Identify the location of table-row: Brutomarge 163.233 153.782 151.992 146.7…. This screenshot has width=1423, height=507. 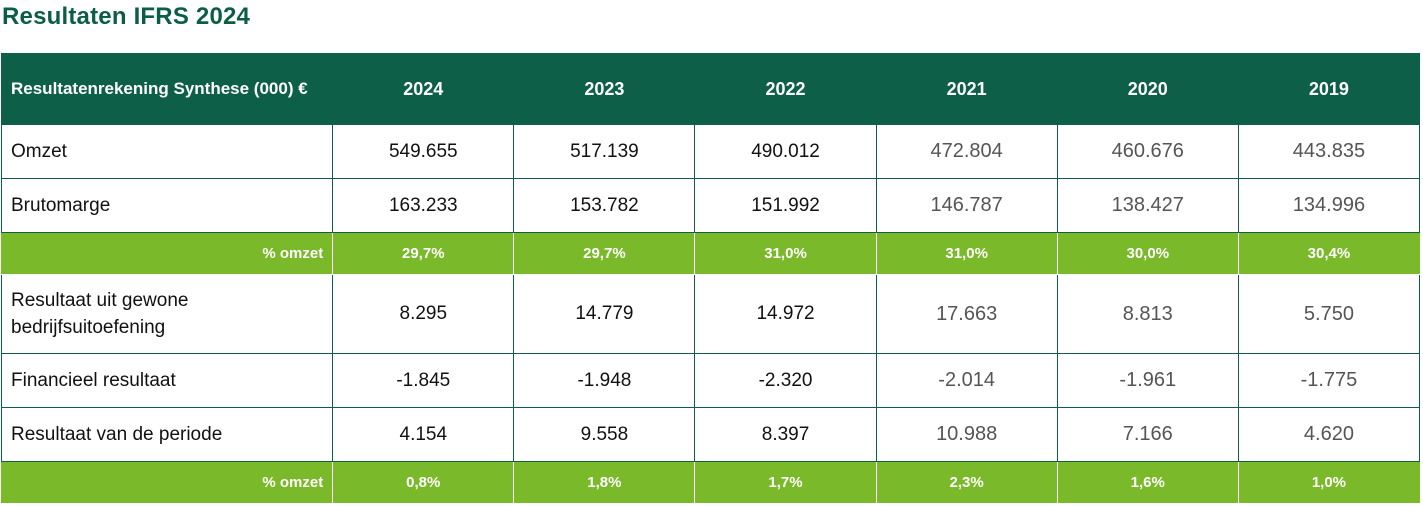
(710, 205).